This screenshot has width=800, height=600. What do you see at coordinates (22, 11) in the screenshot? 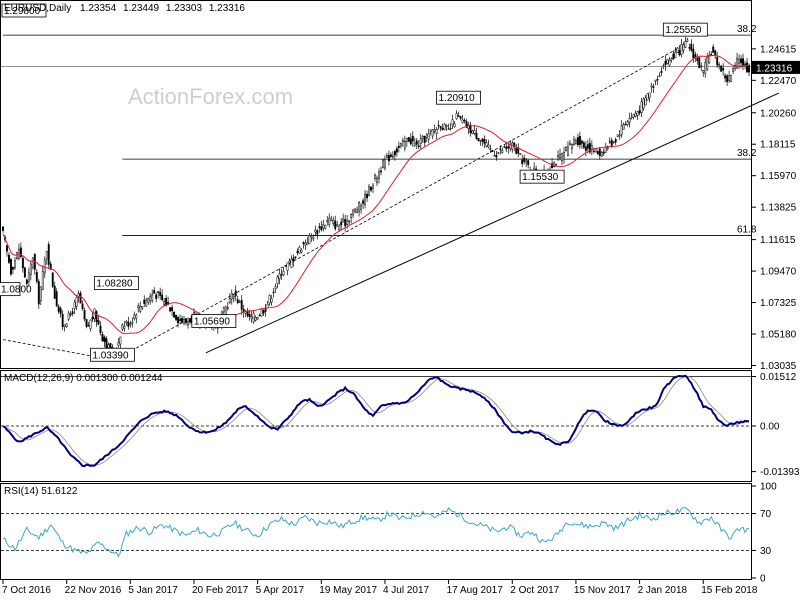
I see `swing-label-text: 1.29800` at bounding box center [22, 11].